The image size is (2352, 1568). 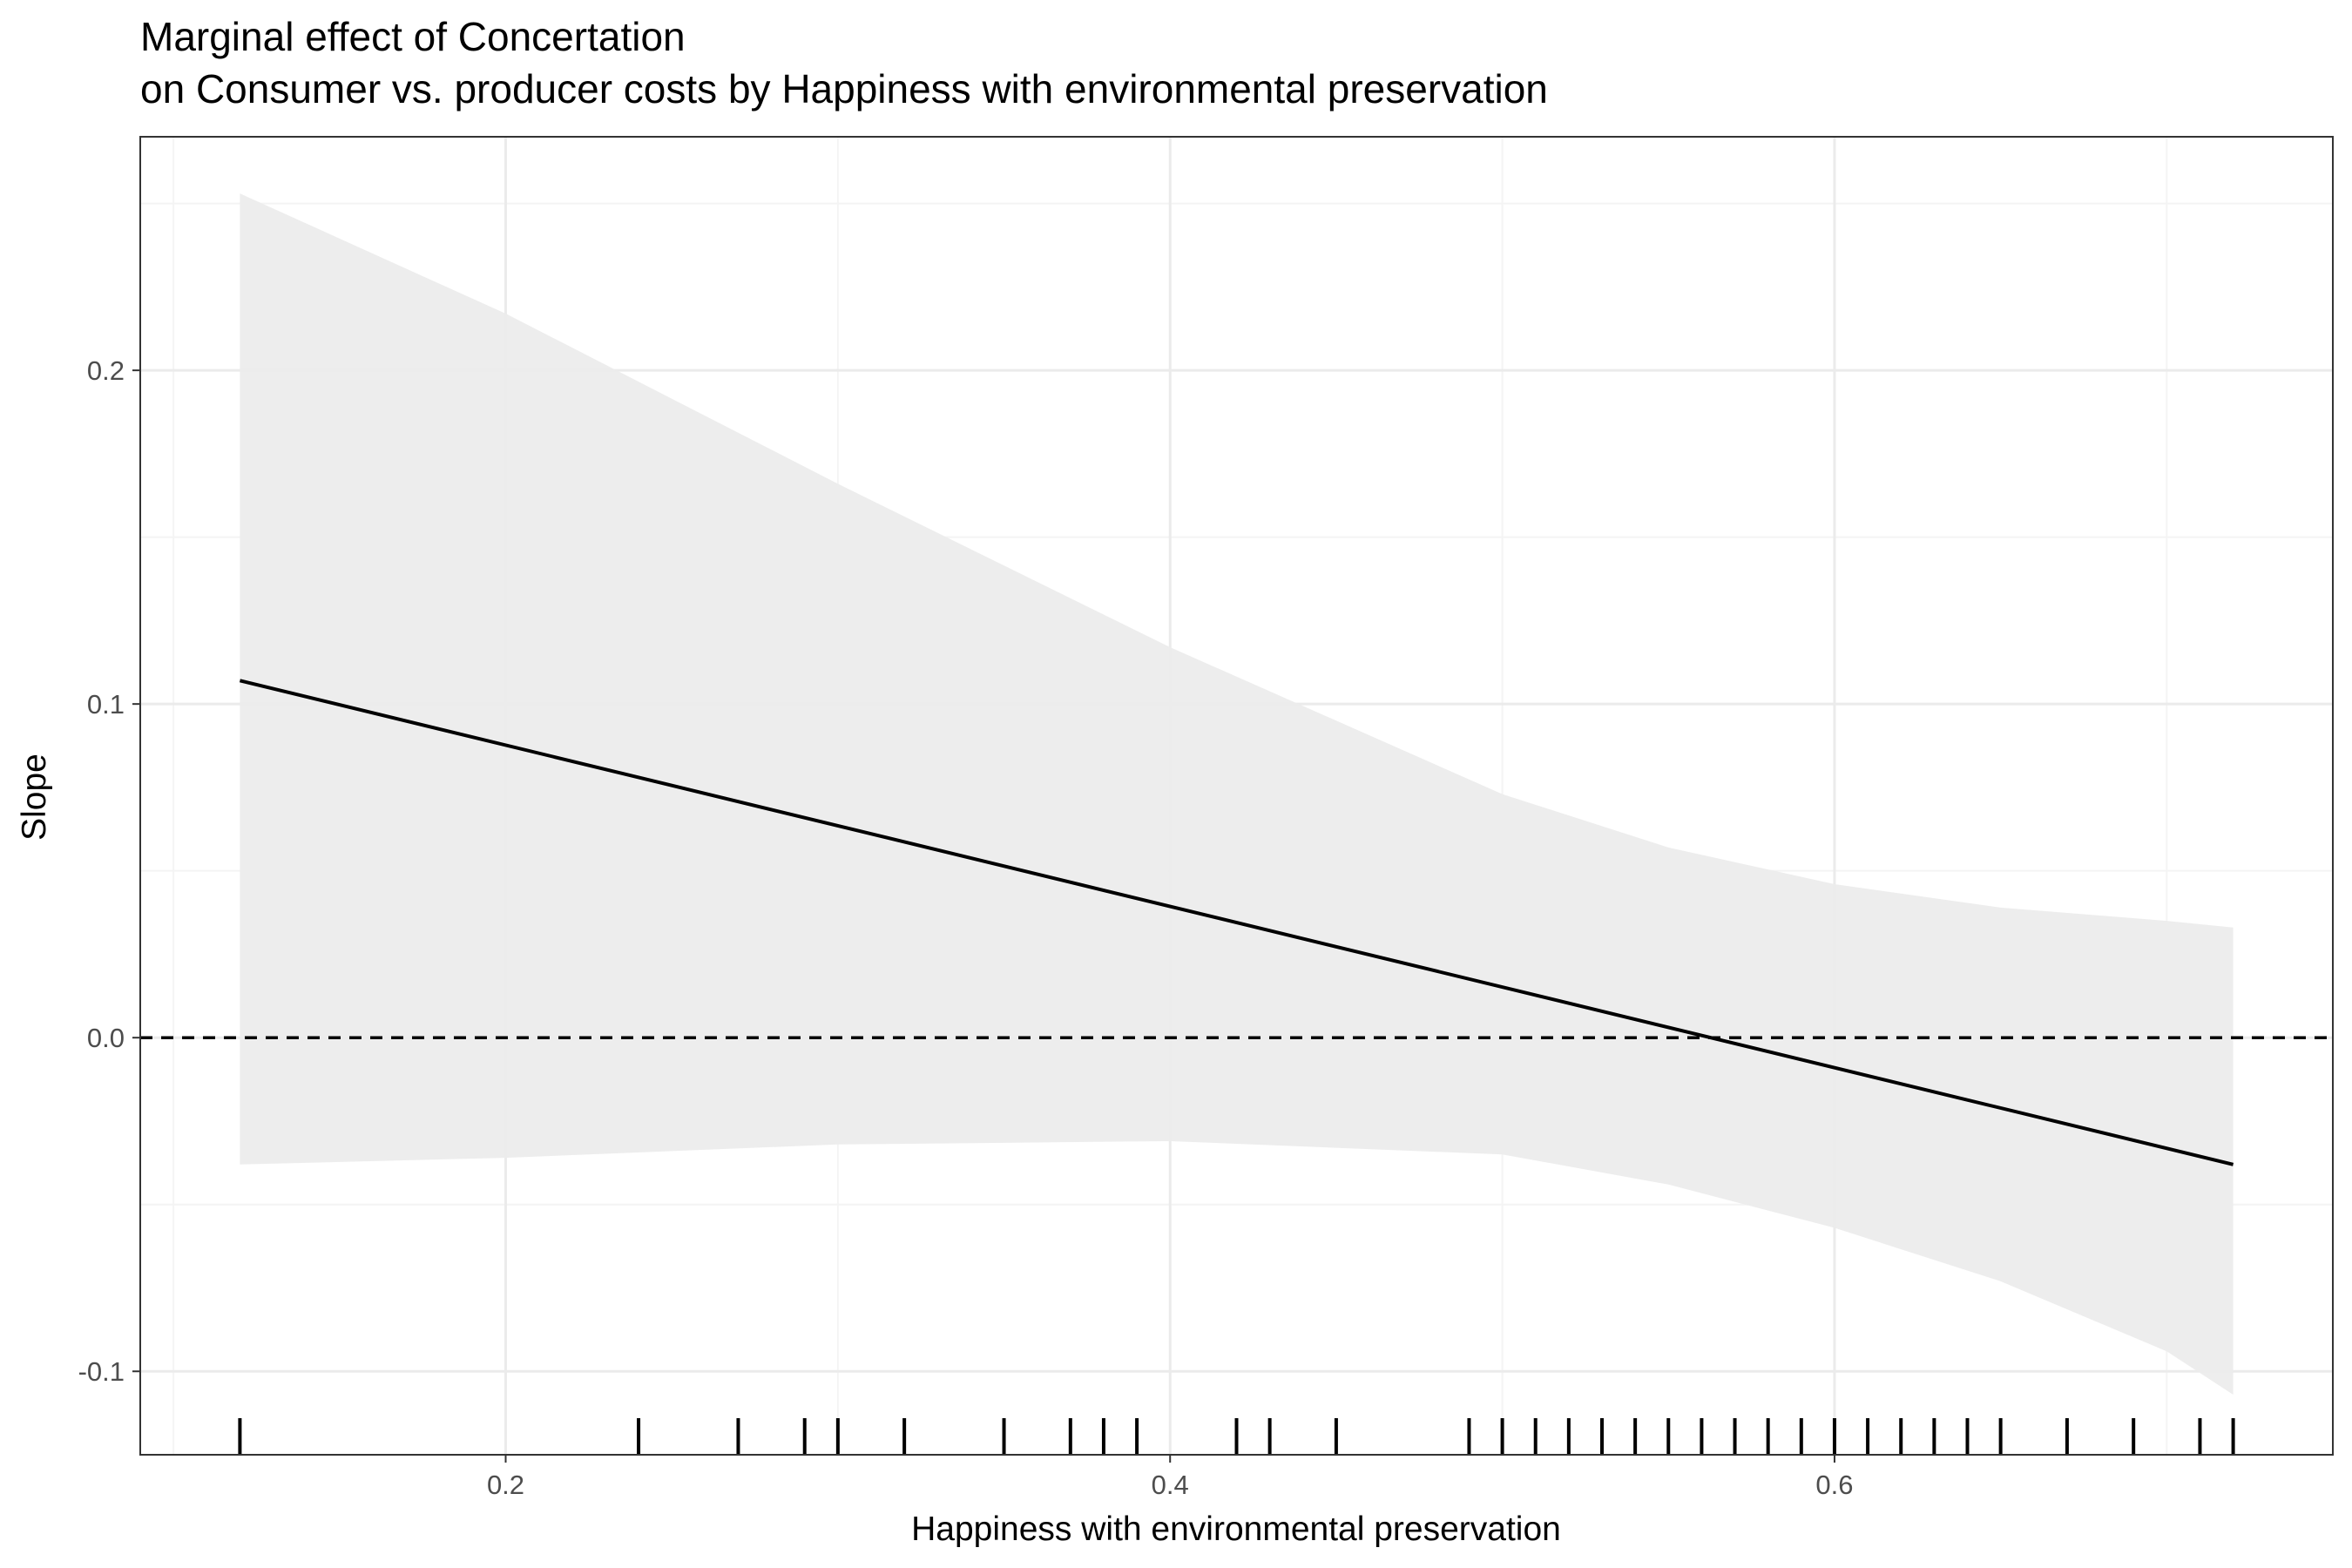 What do you see at coordinates (413, 36) in the screenshot?
I see `chart-title: Marginal effect of Concertation` at bounding box center [413, 36].